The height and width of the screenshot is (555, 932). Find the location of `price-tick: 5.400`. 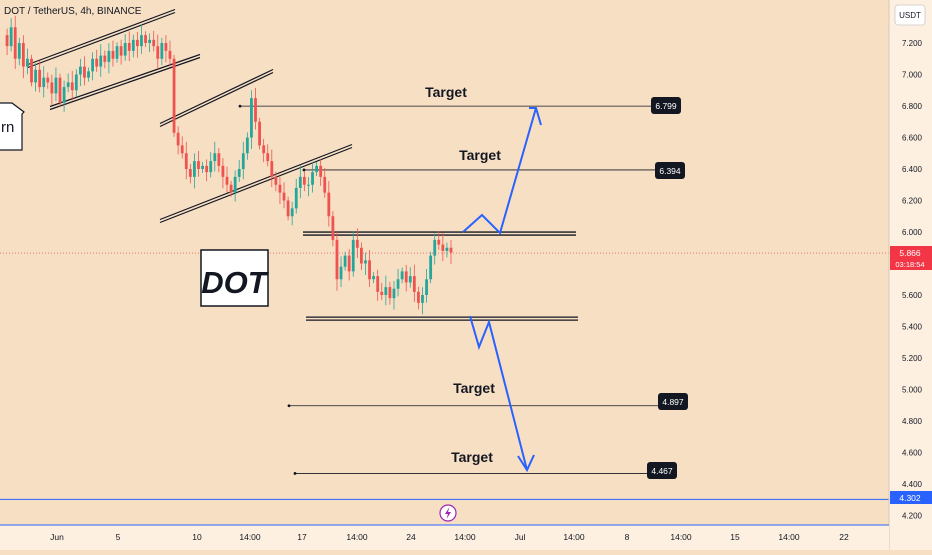

price-tick: 5.400 is located at coordinates (912, 327).